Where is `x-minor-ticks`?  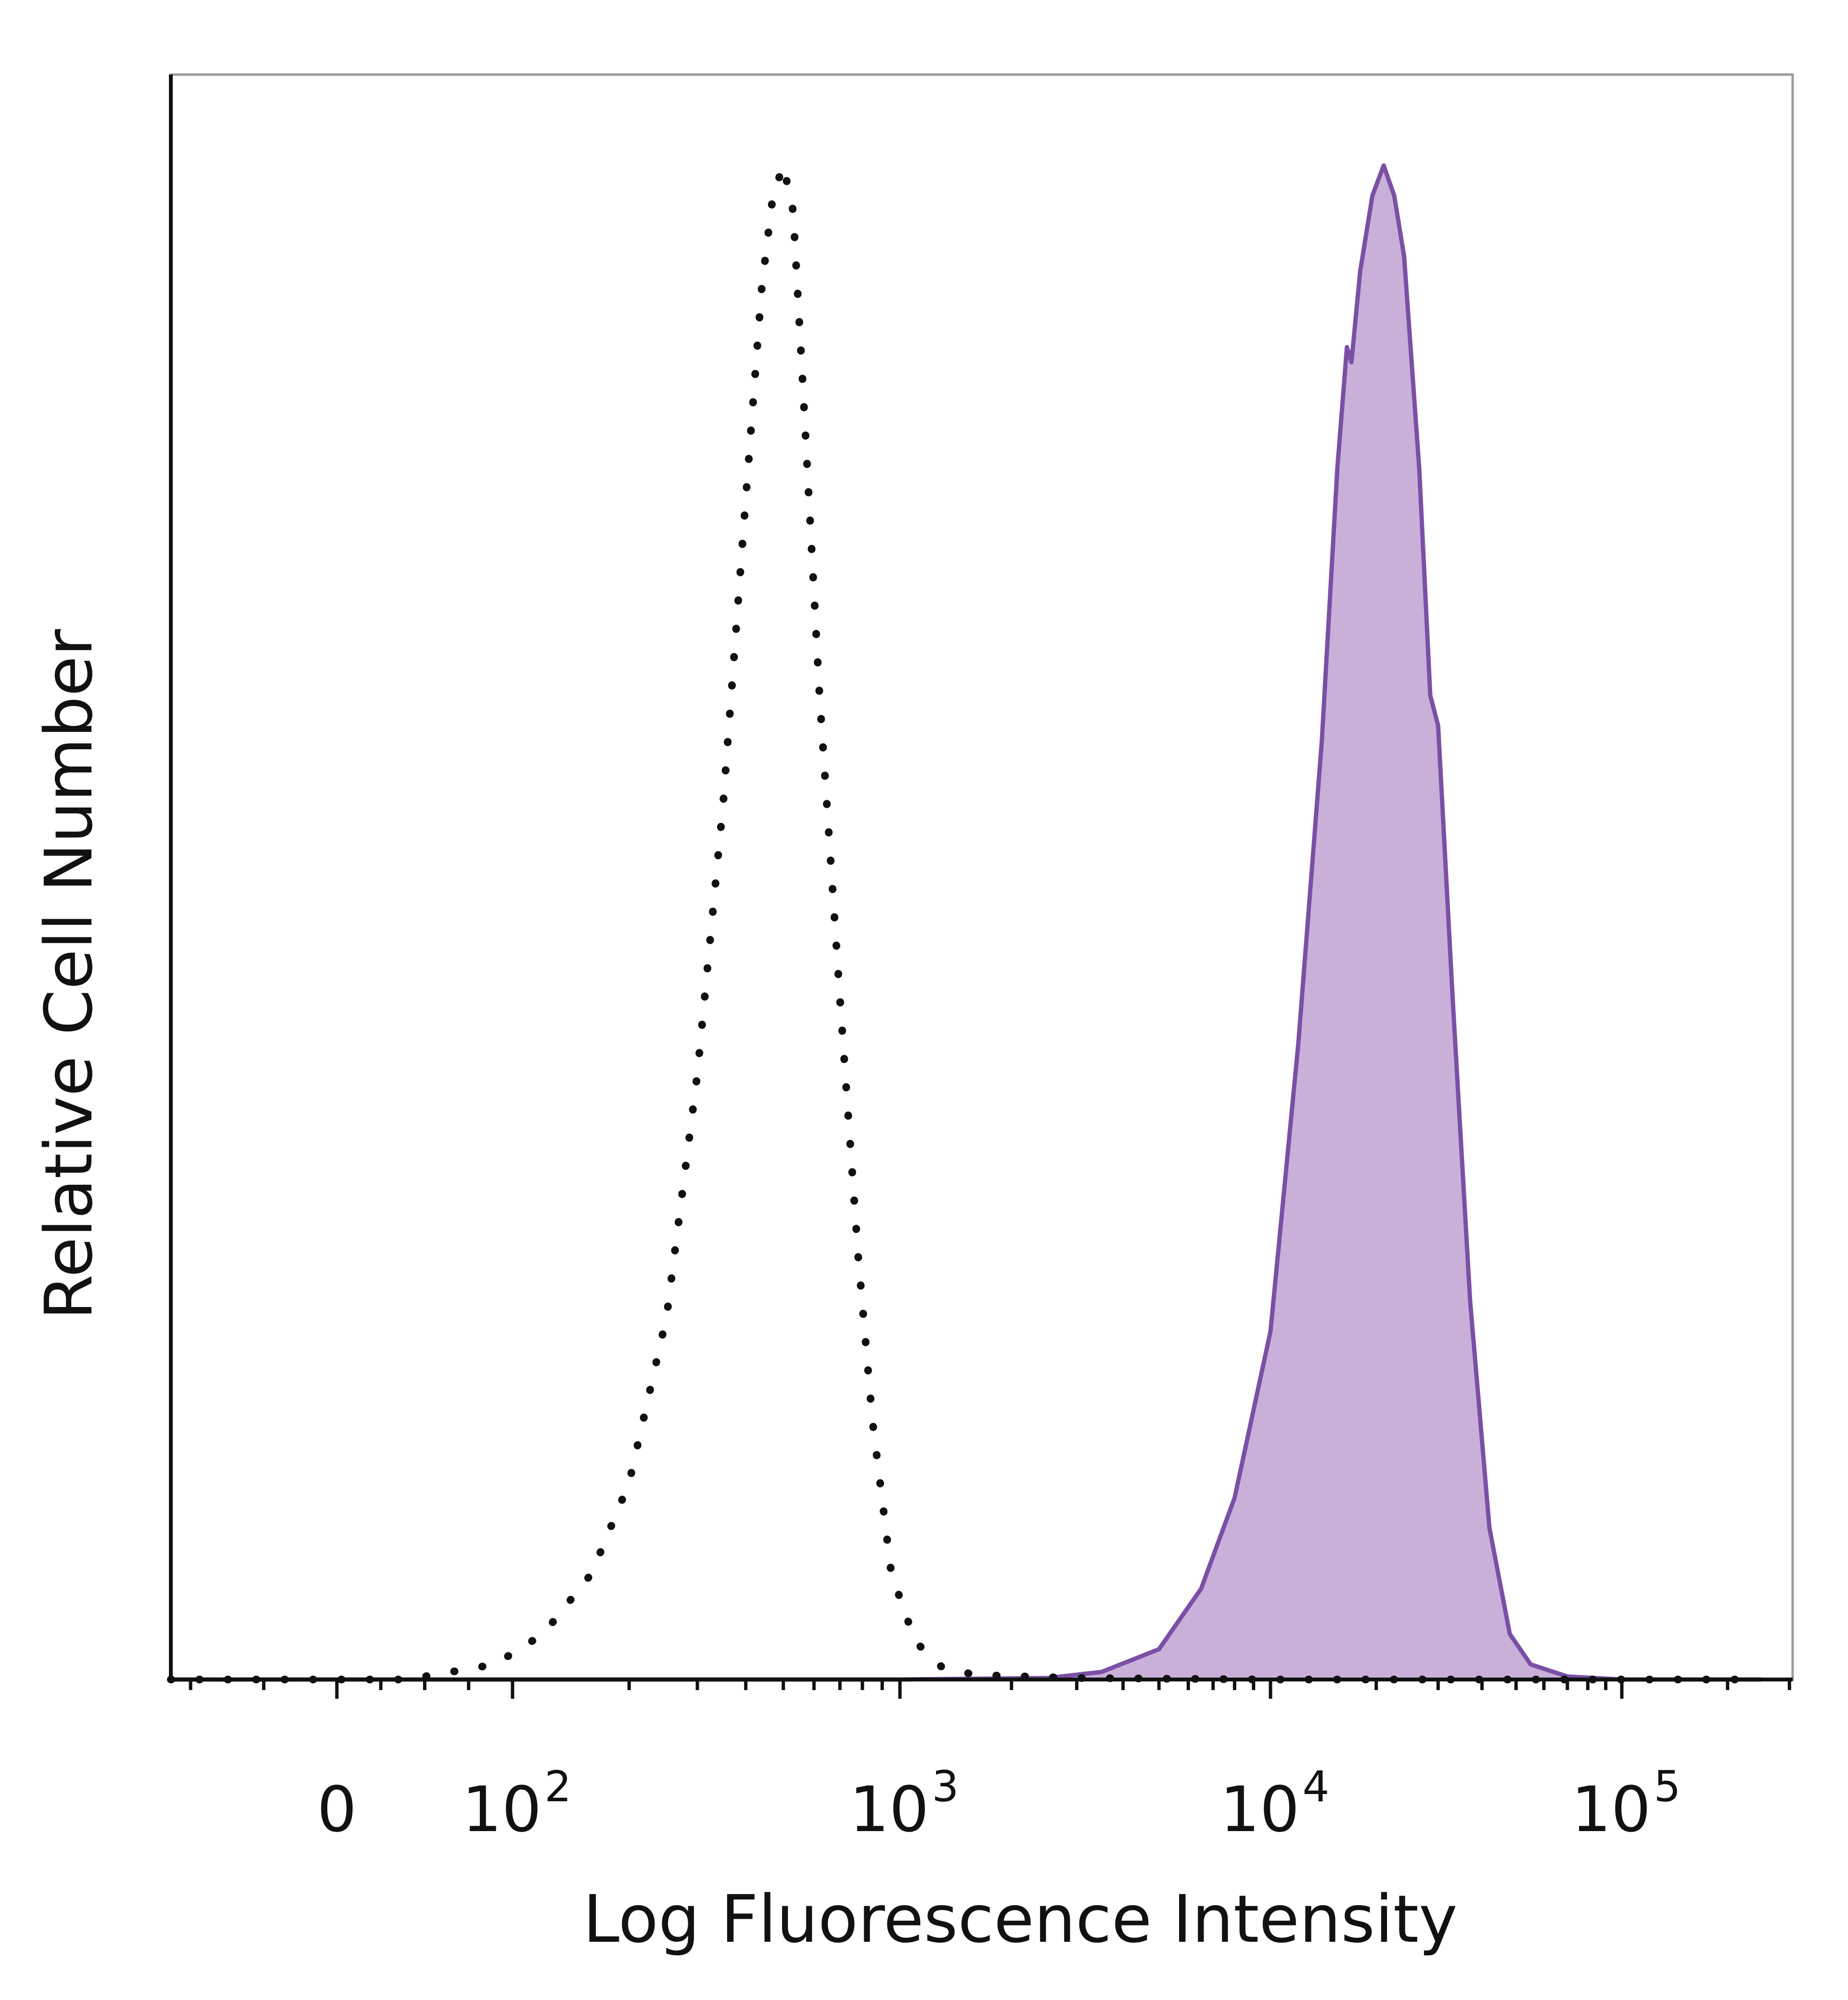 x-minor-ticks is located at coordinates (990, 1684).